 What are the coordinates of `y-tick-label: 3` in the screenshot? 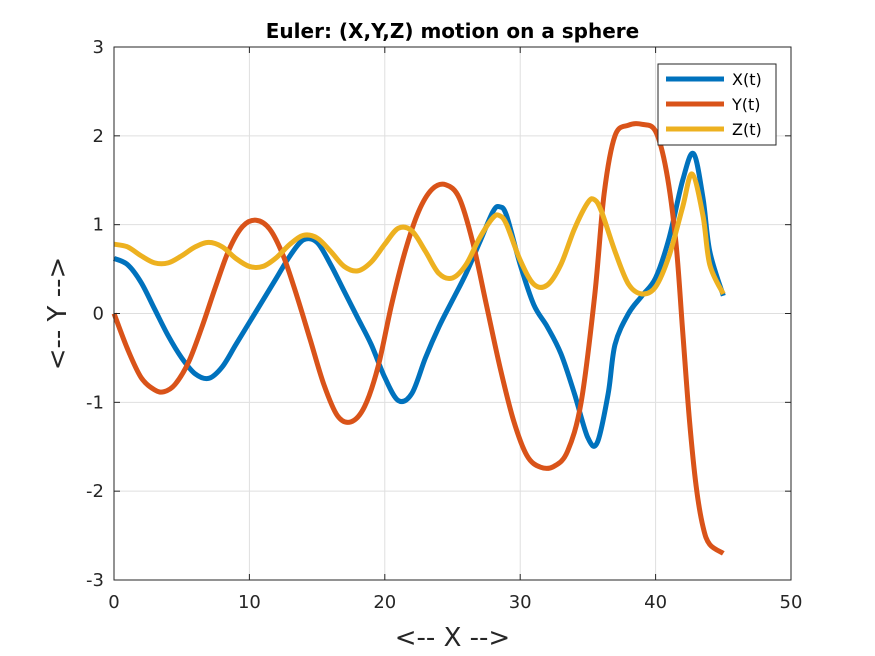 It's located at (98, 47).